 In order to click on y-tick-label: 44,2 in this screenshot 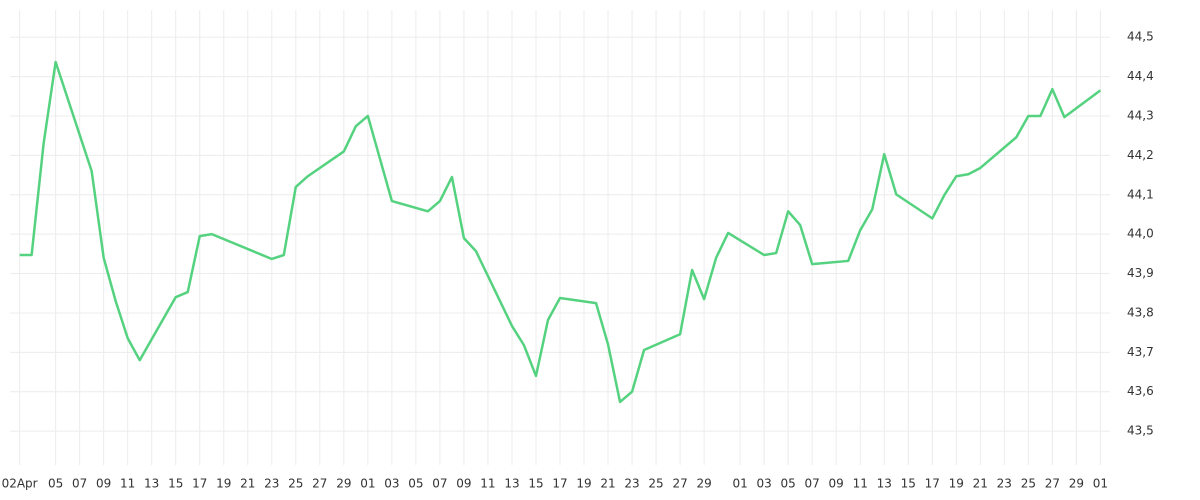, I will do `click(1140, 155)`.